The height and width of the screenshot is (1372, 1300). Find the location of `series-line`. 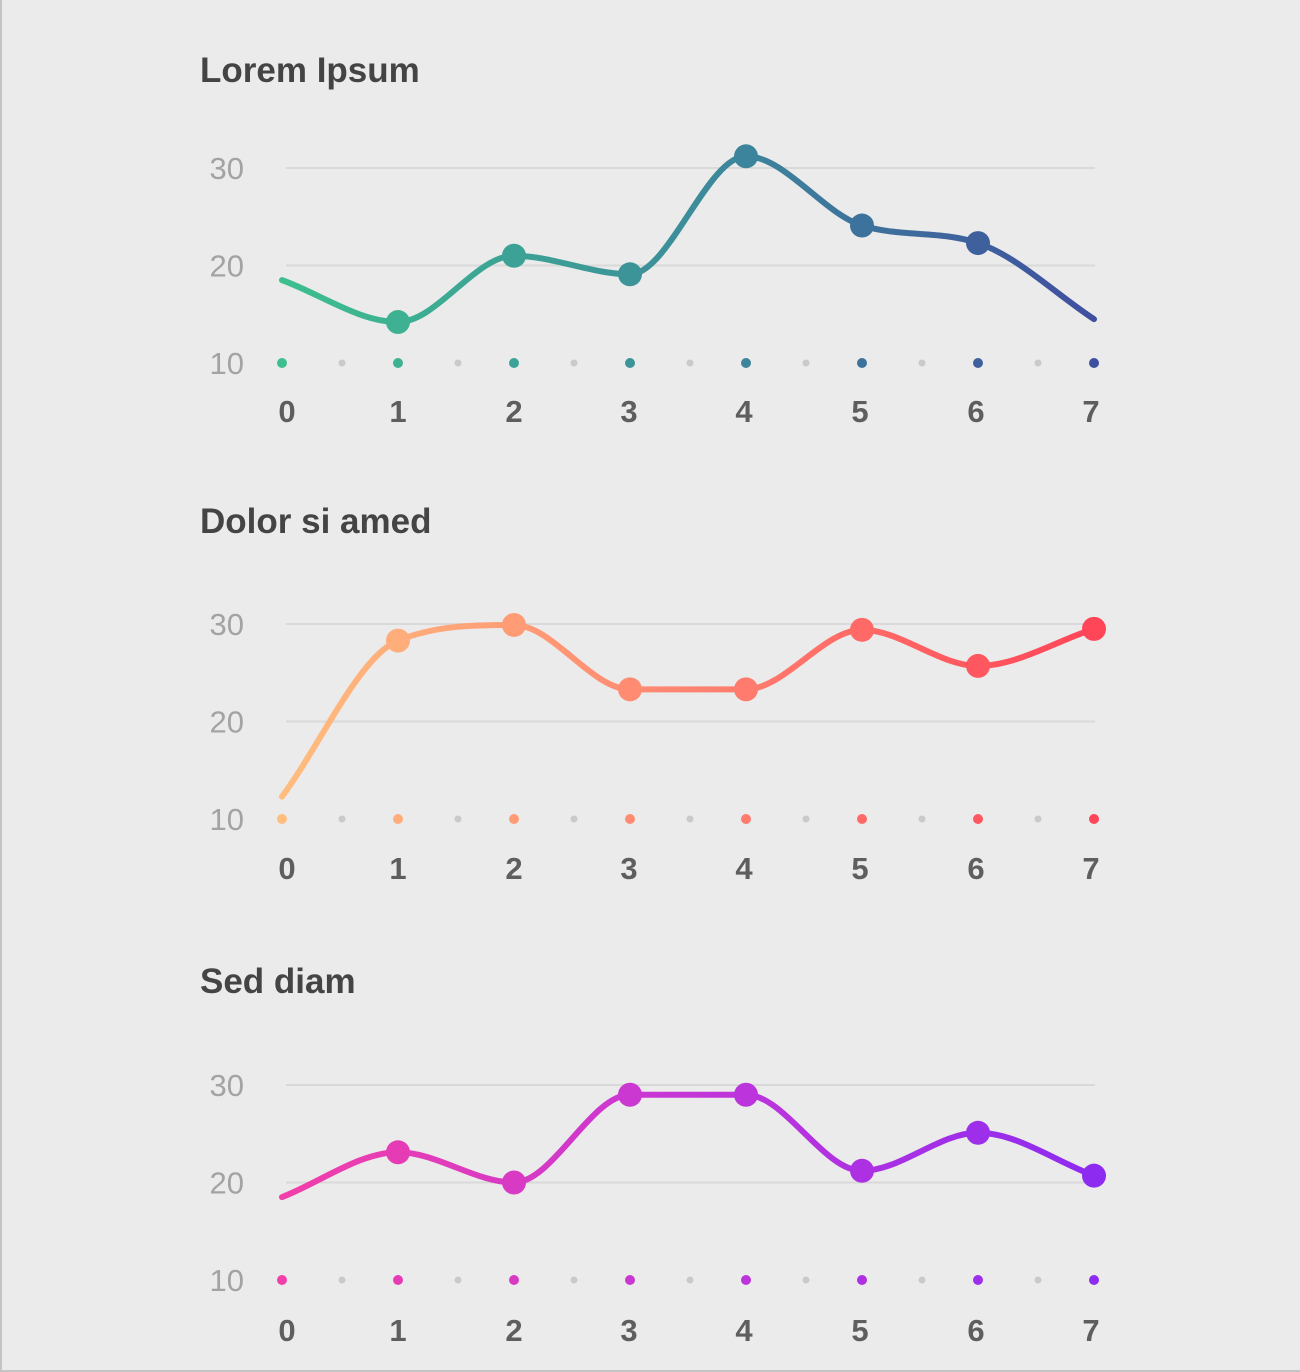

series-line is located at coordinates (688, 239).